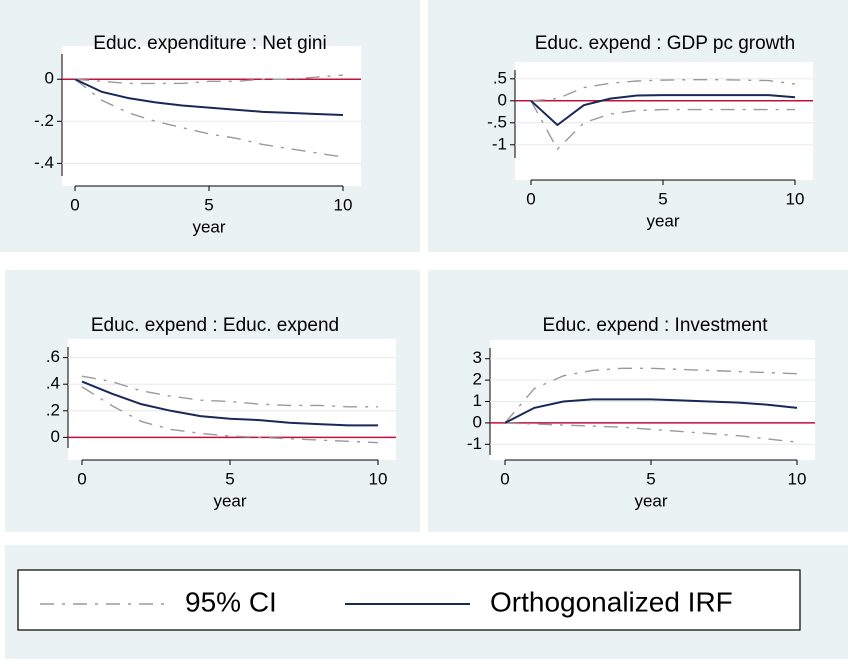 The width and height of the screenshot is (848, 664). Describe the element at coordinates (477, 379) in the screenshot. I see `y-tick-label: 2` at that location.